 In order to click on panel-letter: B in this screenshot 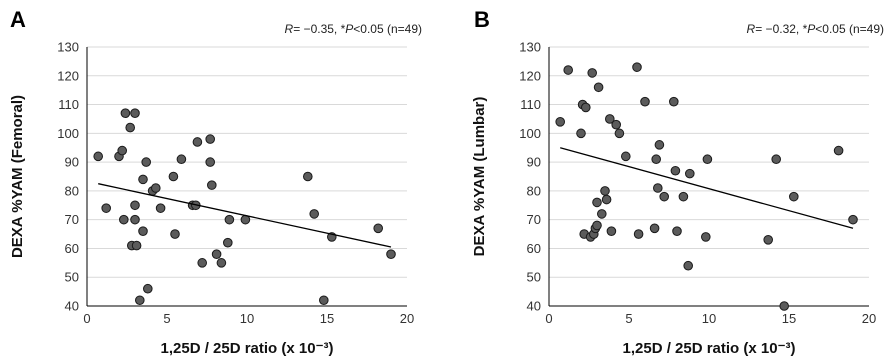, I will do `click(482, 19)`.